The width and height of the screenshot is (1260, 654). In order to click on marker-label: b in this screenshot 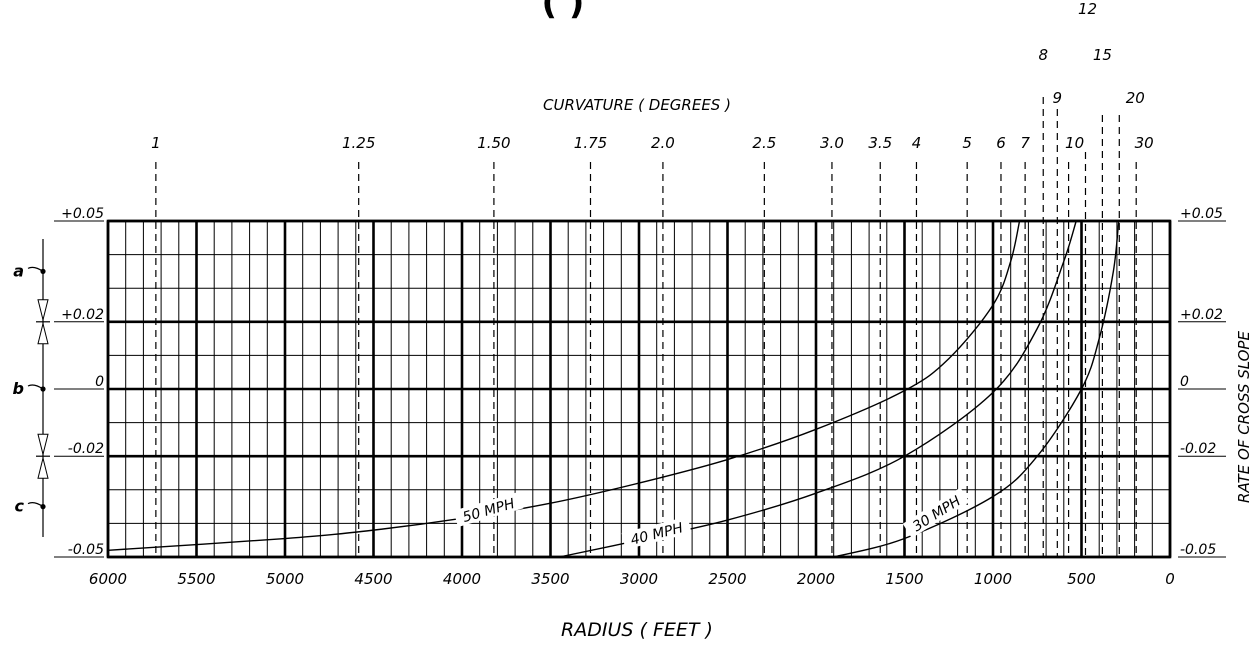, I will do `click(18, 388)`.